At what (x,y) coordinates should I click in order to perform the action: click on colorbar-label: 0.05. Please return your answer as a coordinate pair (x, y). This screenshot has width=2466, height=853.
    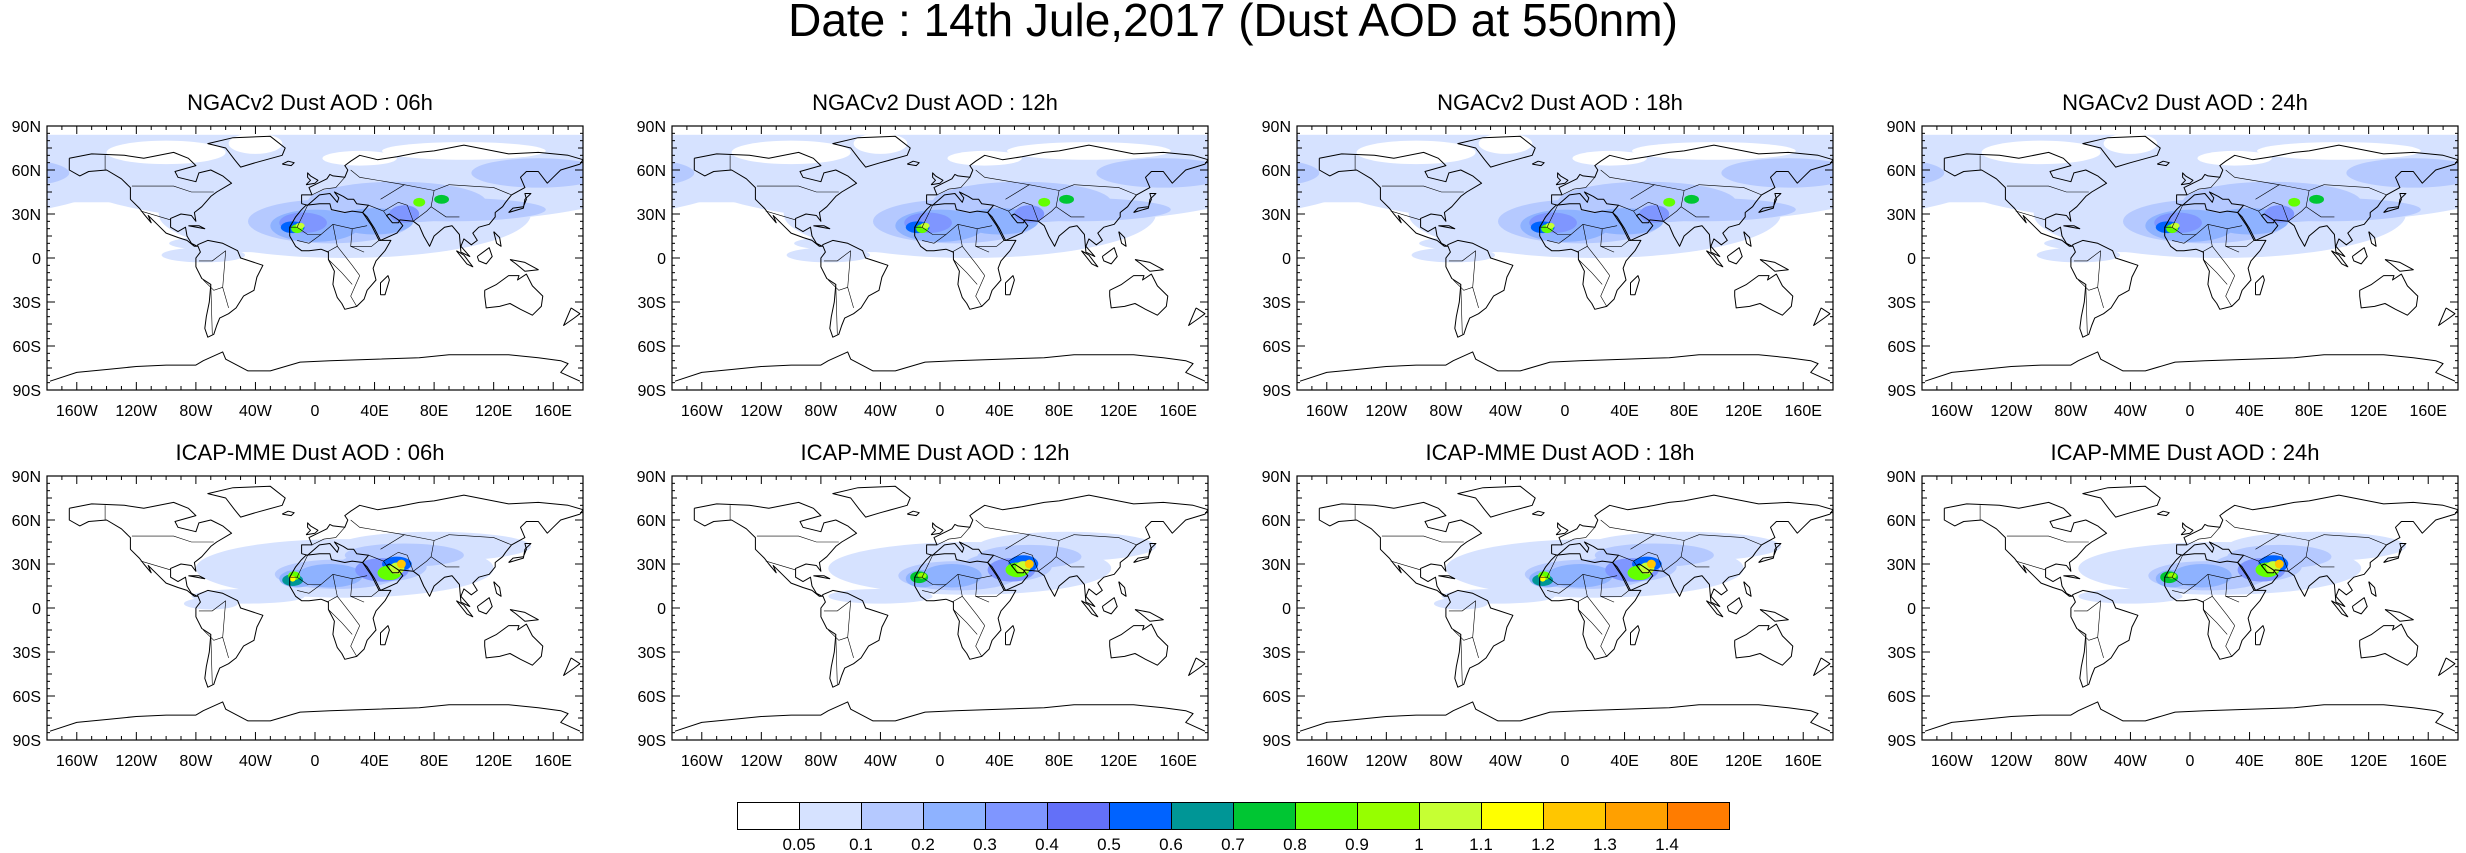
    Looking at the image, I should click on (798, 843).